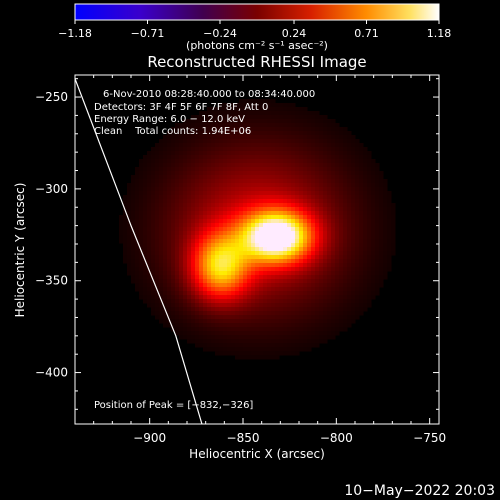 The width and height of the screenshot is (500, 500). What do you see at coordinates (366, 33) in the screenshot?
I see `colorbar-tick-label: 0.71` at bounding box center [366, 33].